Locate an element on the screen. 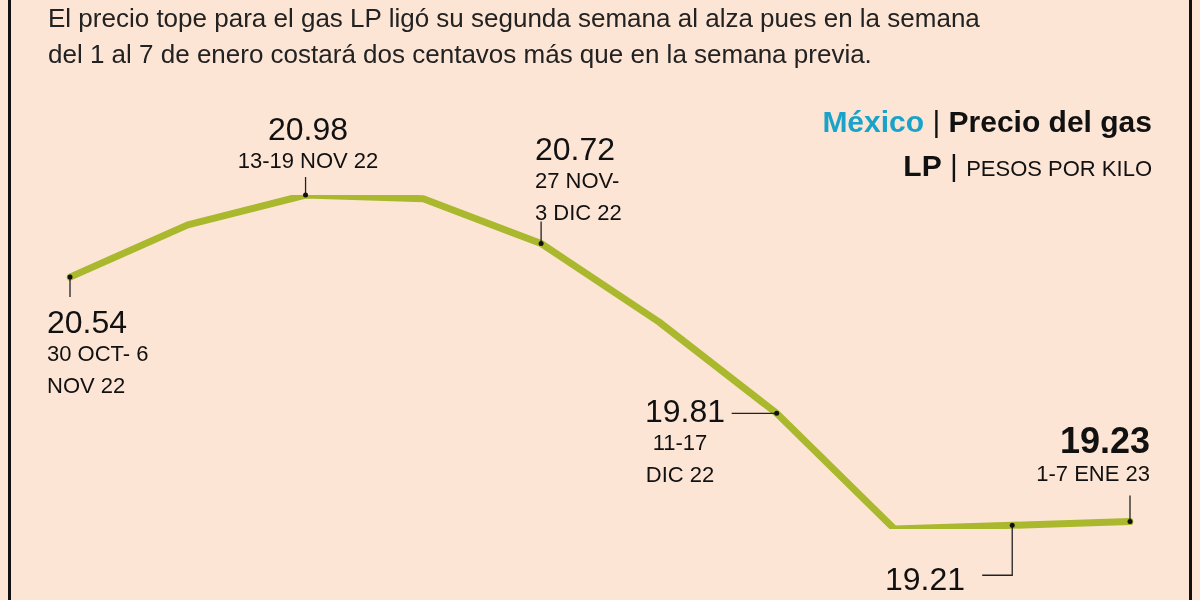 The image size is (1200, 600). annotation: 30 OCT- 6 NOV 22 is located at coordinates (98, 369).